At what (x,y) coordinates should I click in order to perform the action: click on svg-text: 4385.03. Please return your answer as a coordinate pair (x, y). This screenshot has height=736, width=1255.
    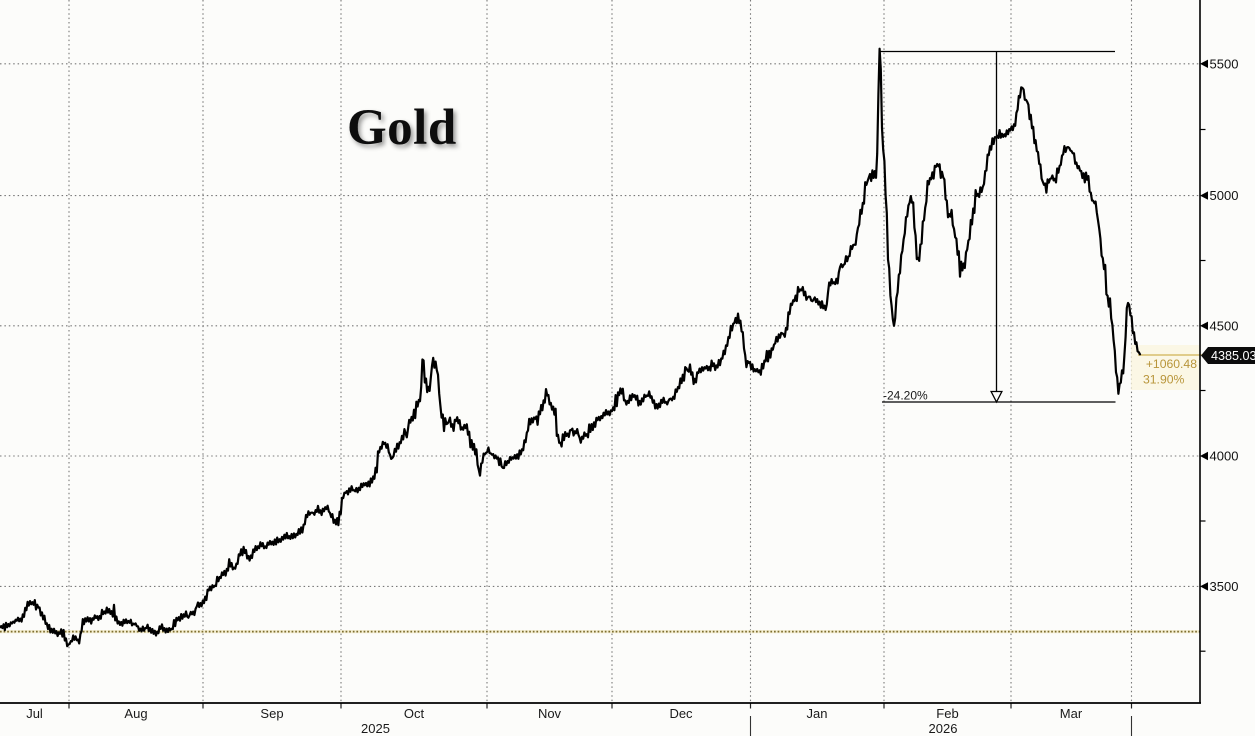
    Looking at the image, I should click on (1233, 356).